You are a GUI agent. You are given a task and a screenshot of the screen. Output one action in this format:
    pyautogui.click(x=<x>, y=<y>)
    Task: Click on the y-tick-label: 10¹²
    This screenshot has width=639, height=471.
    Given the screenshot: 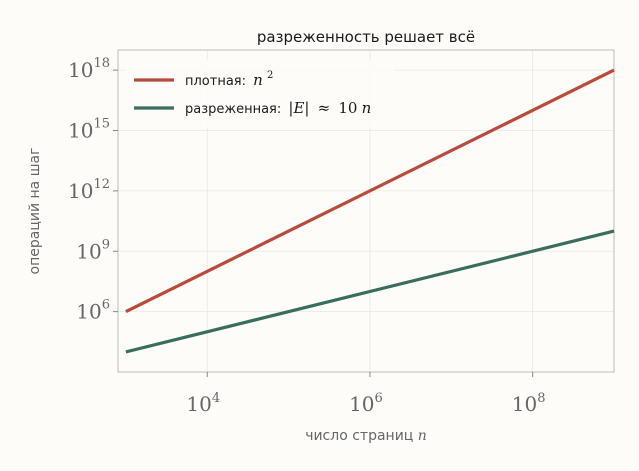 What is the action you would take?
    pyautogui.click(x=89, y=190)
    